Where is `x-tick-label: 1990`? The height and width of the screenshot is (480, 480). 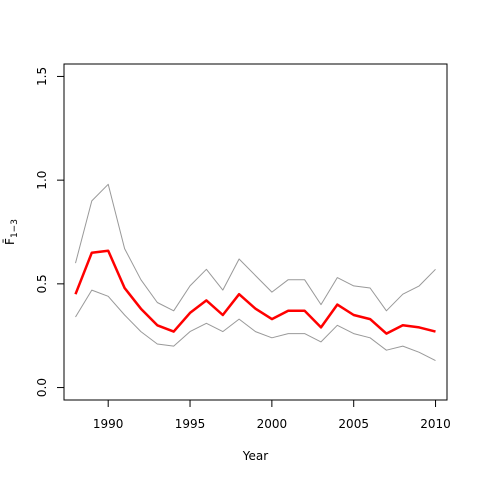
x-tick-label: 1990 is located at coordinates (108, 424).